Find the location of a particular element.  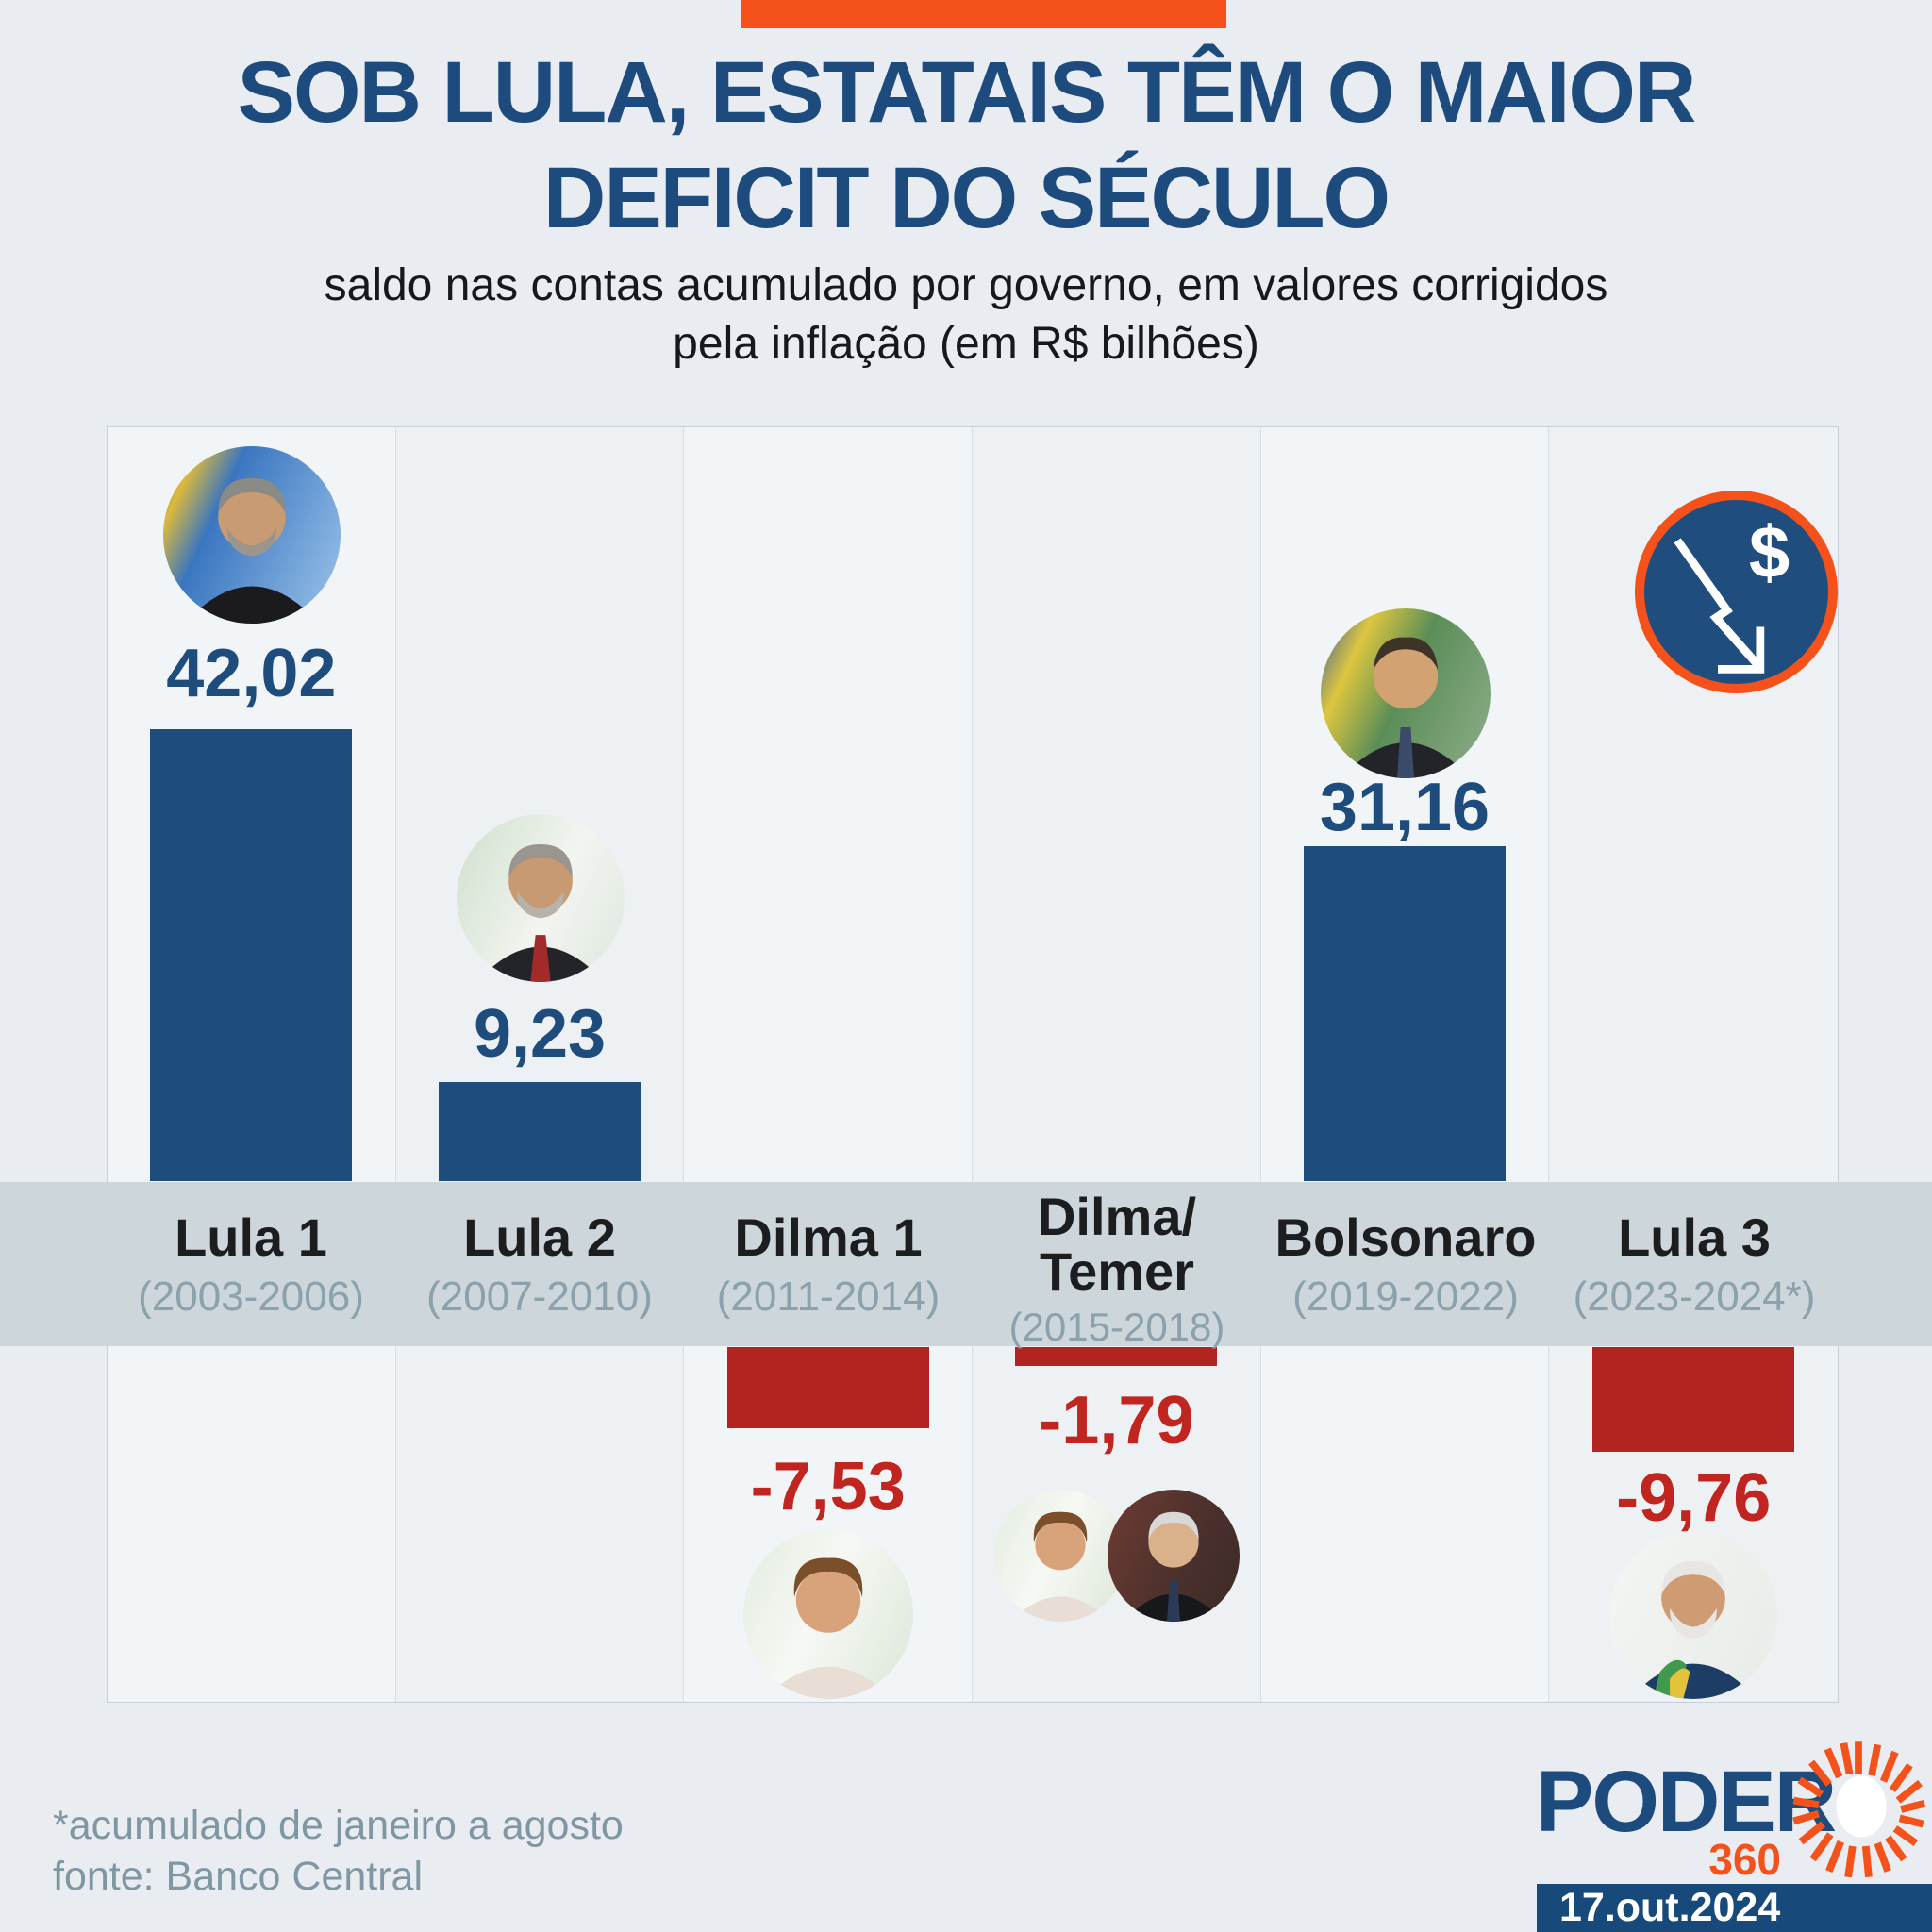

top-accent-bar is located at coordinates (984, 14).